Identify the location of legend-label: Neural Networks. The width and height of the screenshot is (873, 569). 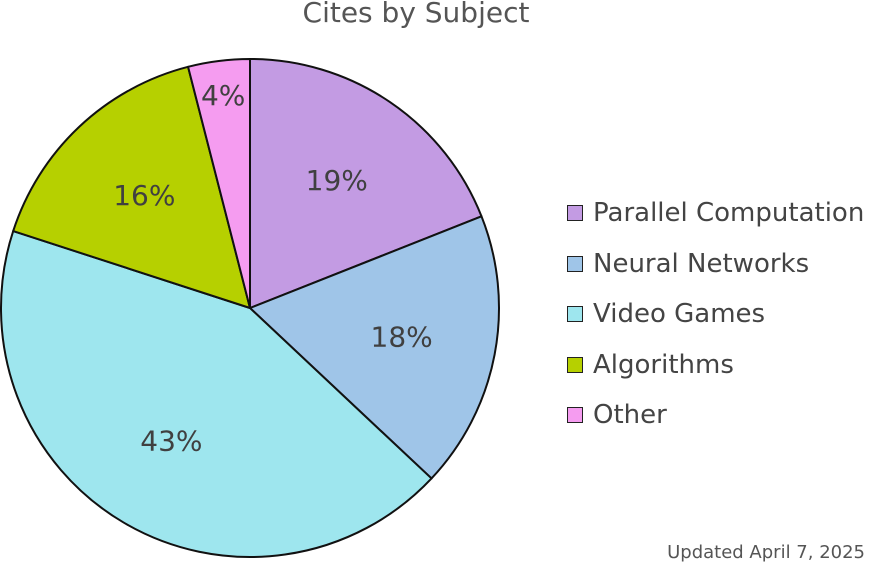
(701, 263).